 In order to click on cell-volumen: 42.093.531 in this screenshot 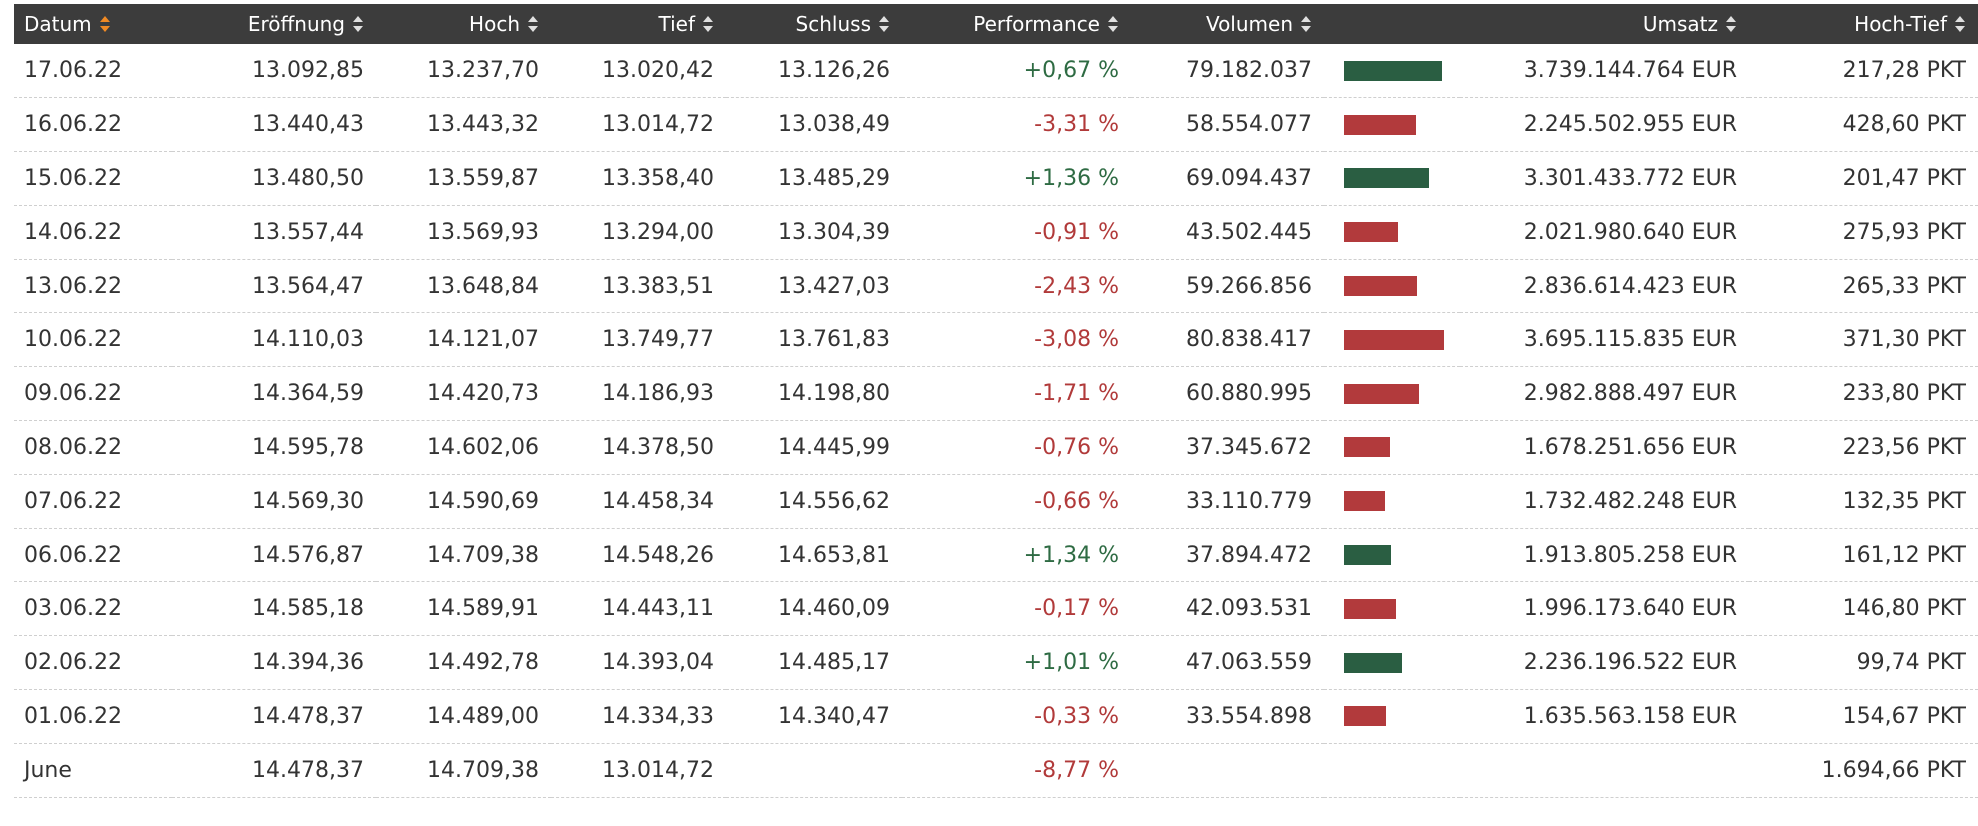, I will do `click(1249, 609)`.